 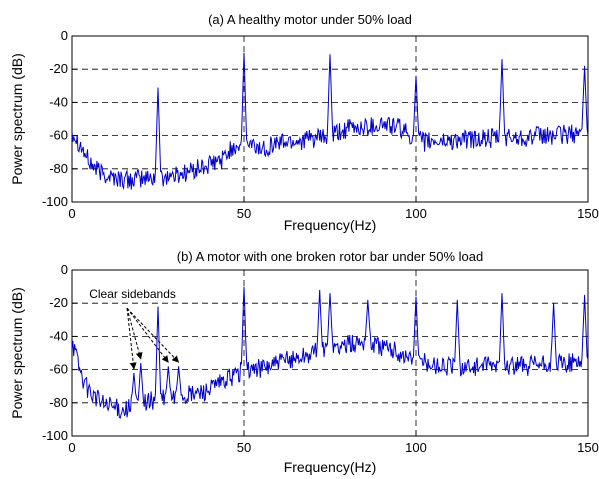 What do you see at coordinates (416, 213) in the screenshot?
I see `panel-a-x-tick-label: 100` at bounding box center [416, 213].